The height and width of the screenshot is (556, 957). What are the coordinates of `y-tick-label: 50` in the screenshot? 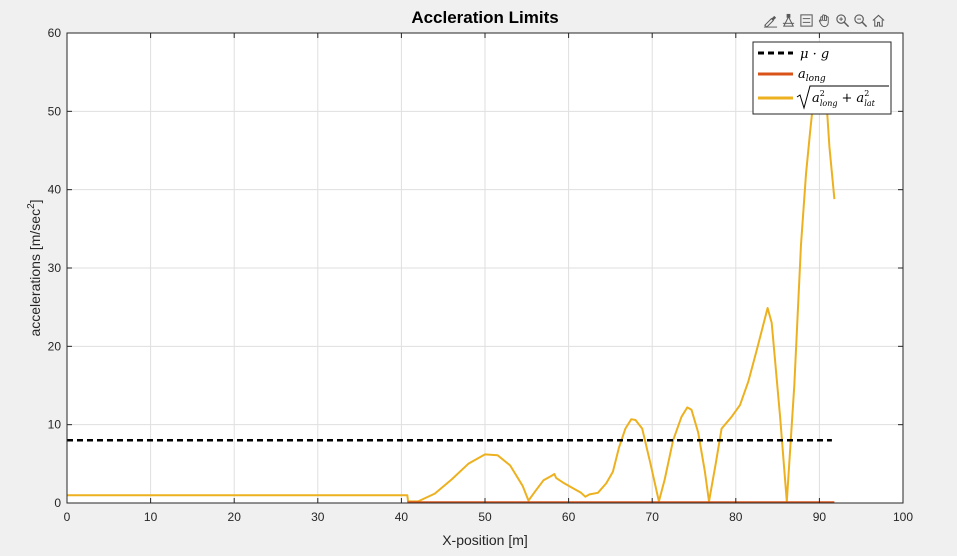 It's located at (55, 111).